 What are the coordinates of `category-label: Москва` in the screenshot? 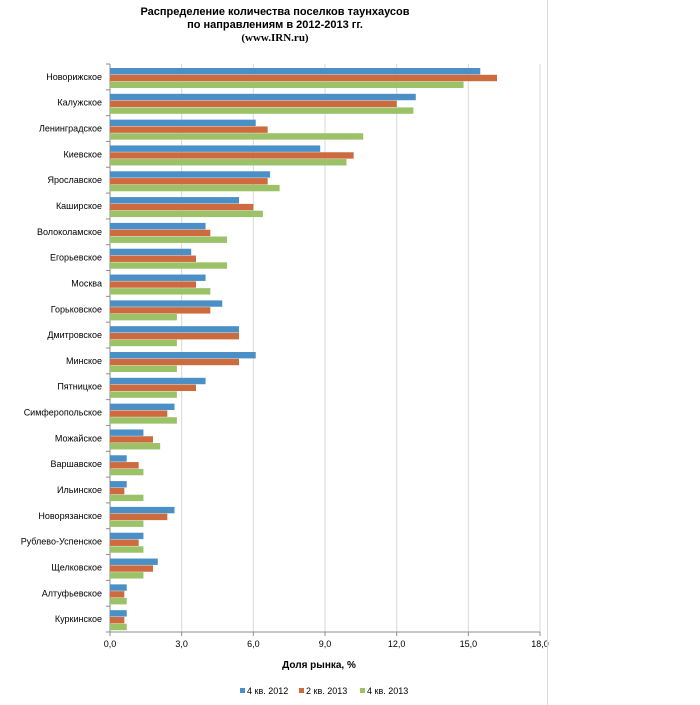 It's located at (86, 283).